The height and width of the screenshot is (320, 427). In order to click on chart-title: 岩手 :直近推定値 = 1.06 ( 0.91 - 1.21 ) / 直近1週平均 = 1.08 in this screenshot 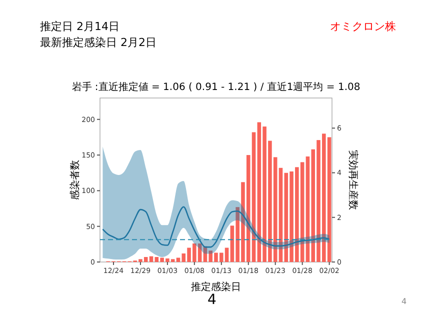, I will do `click(216, 87)`.